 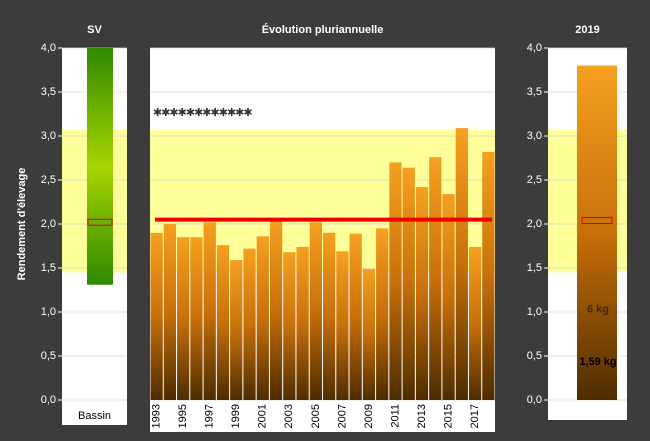 What do you see at coordinates (236, 416) in the screenshot?
I see `x-tick-label: 1999` at bounding box center [236, 416].